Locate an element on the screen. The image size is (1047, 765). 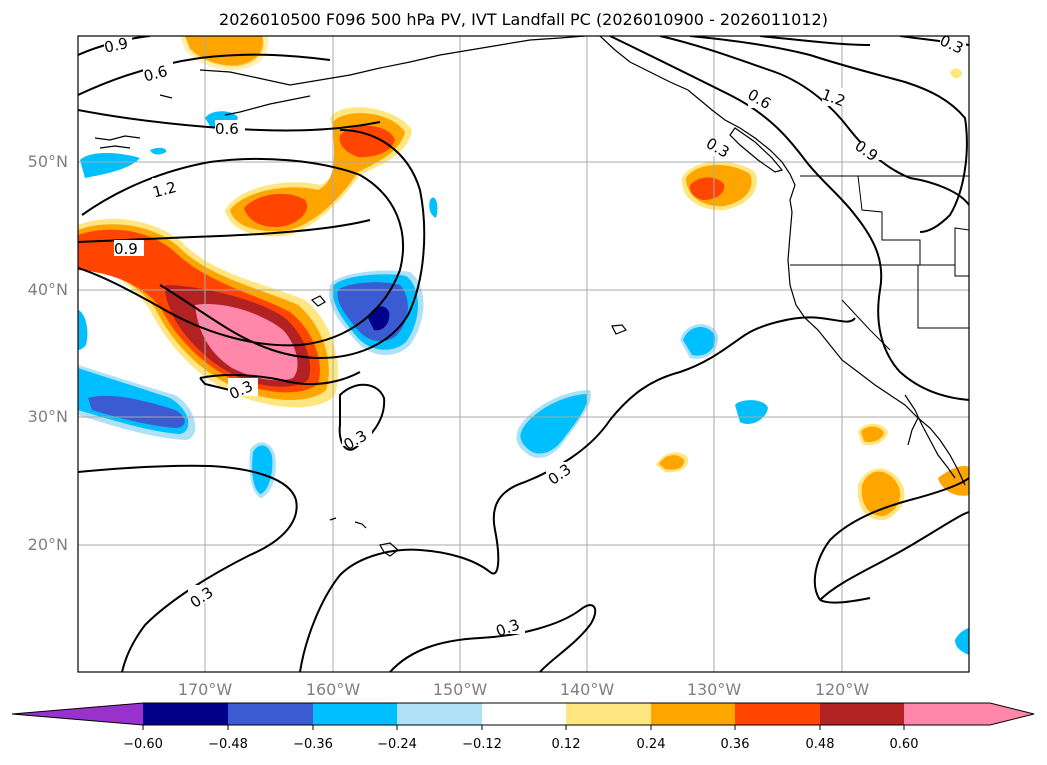
lon-label: 130°W is located at coordinates (714, 689).